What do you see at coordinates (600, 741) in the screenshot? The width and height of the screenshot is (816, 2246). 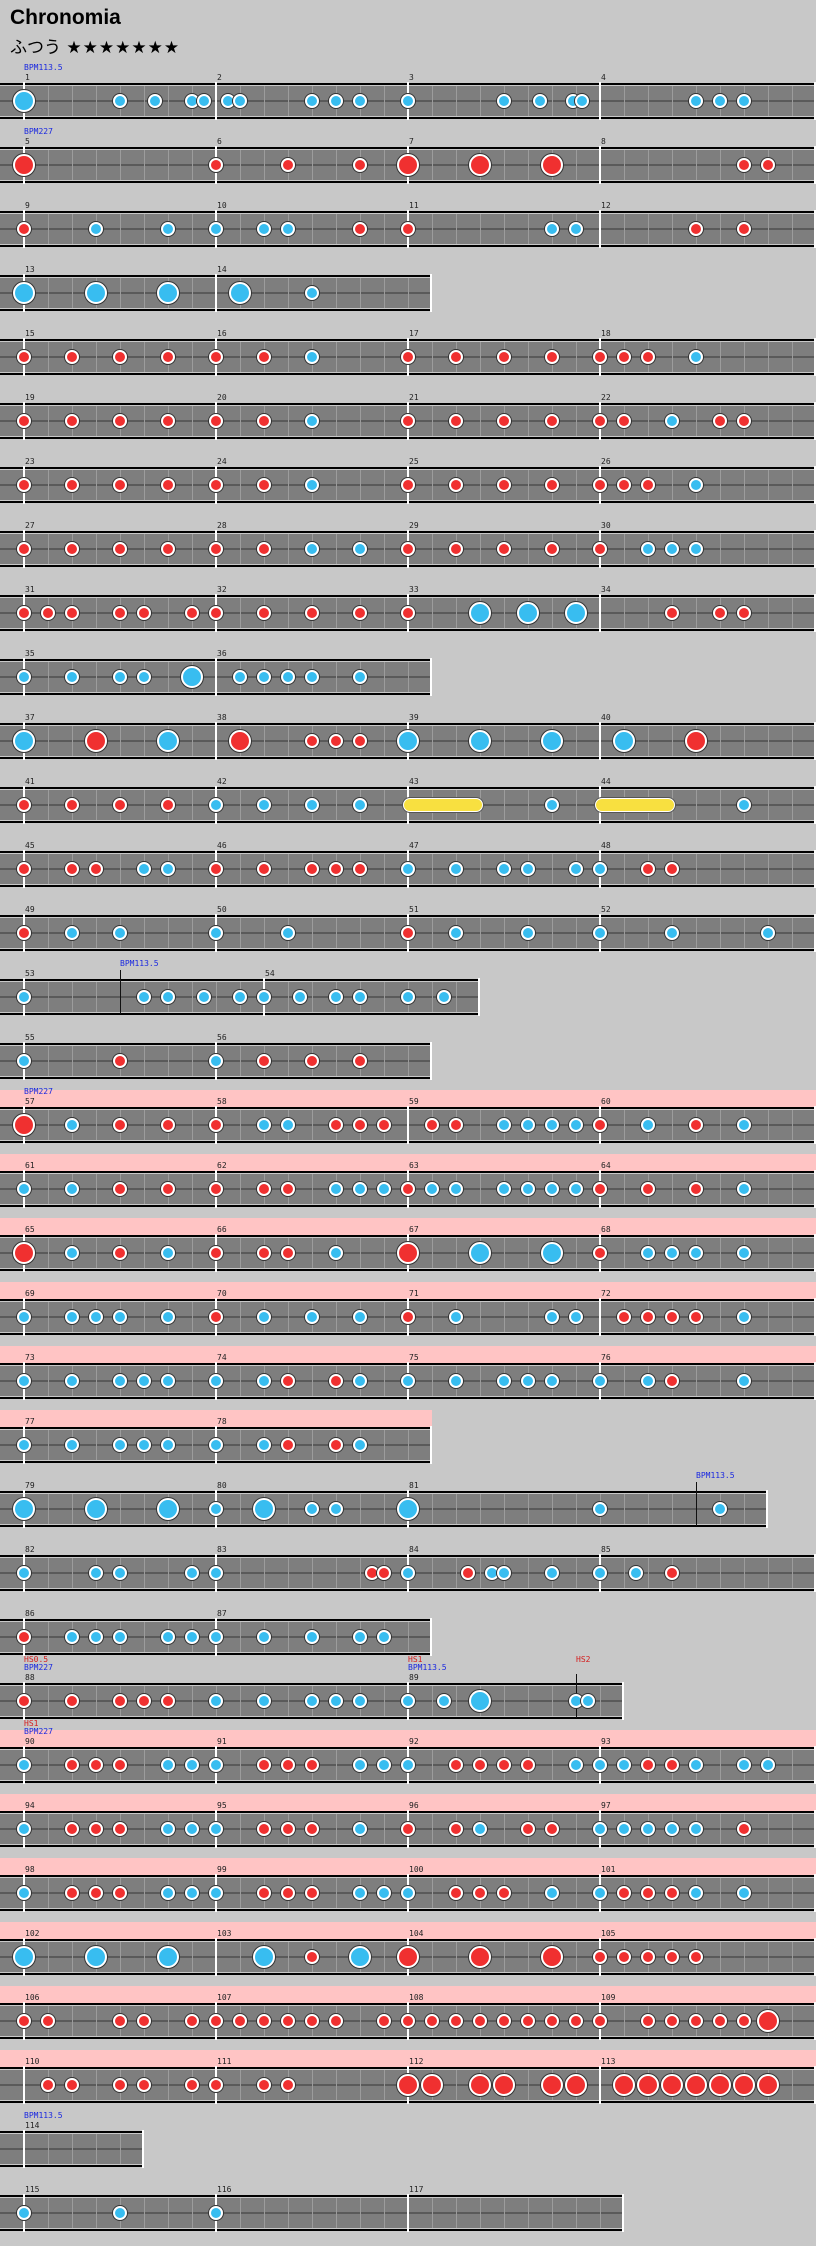 I see `measure-barline` at bounding box center [600, 741].